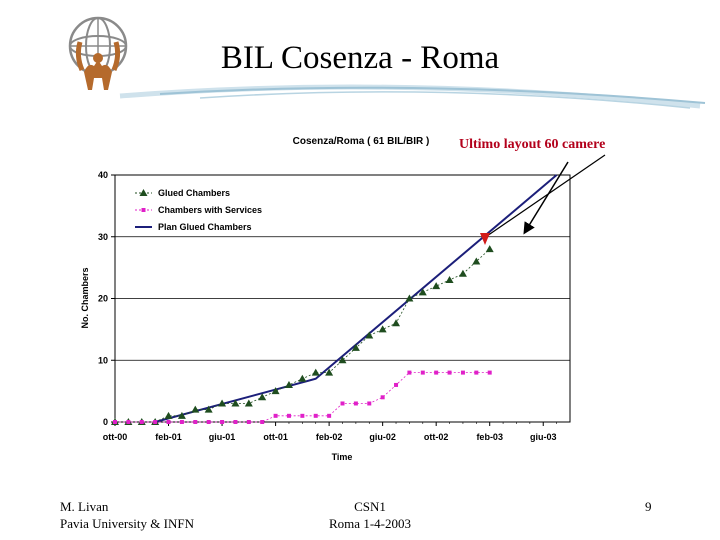  What do you see at coordinates (85, 297) in the screenshot?
I see `y-axis-label: No. Chambers` at bounding box center [85, 297].